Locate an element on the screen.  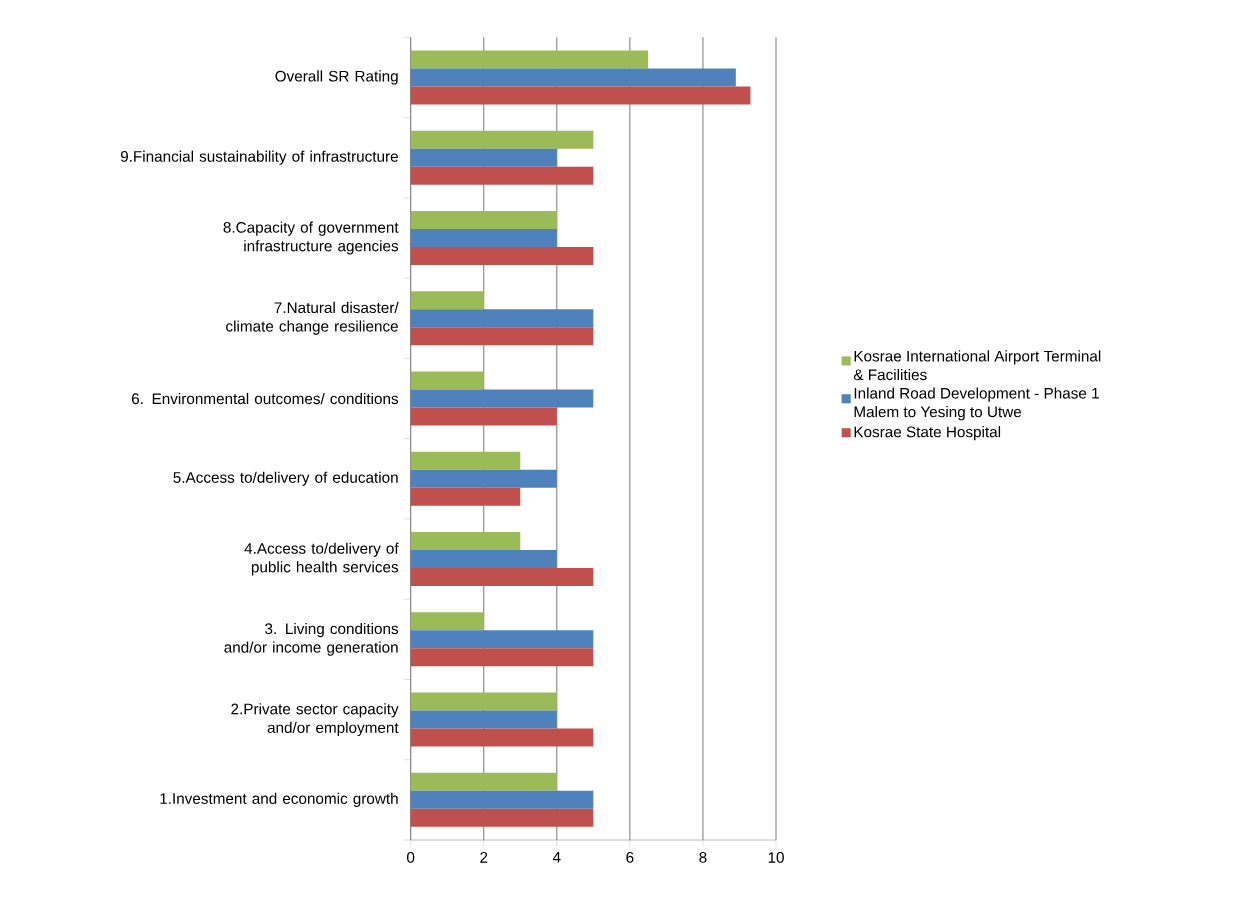
y-tick-label: 7.Natural disaster/ climate change resilience is located at coordinates (312, 318).